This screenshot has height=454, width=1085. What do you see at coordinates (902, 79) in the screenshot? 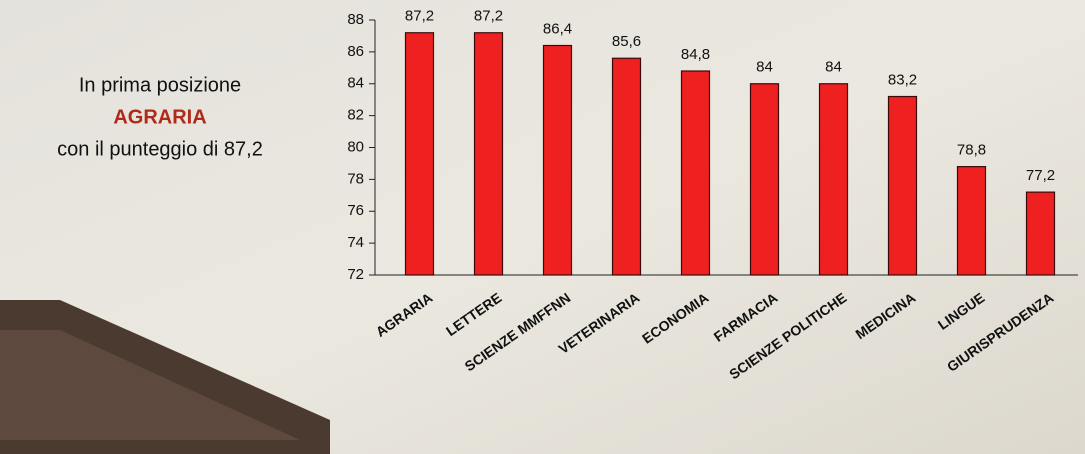
I see `value-label: 83,2` at bounding box center [902, 79].